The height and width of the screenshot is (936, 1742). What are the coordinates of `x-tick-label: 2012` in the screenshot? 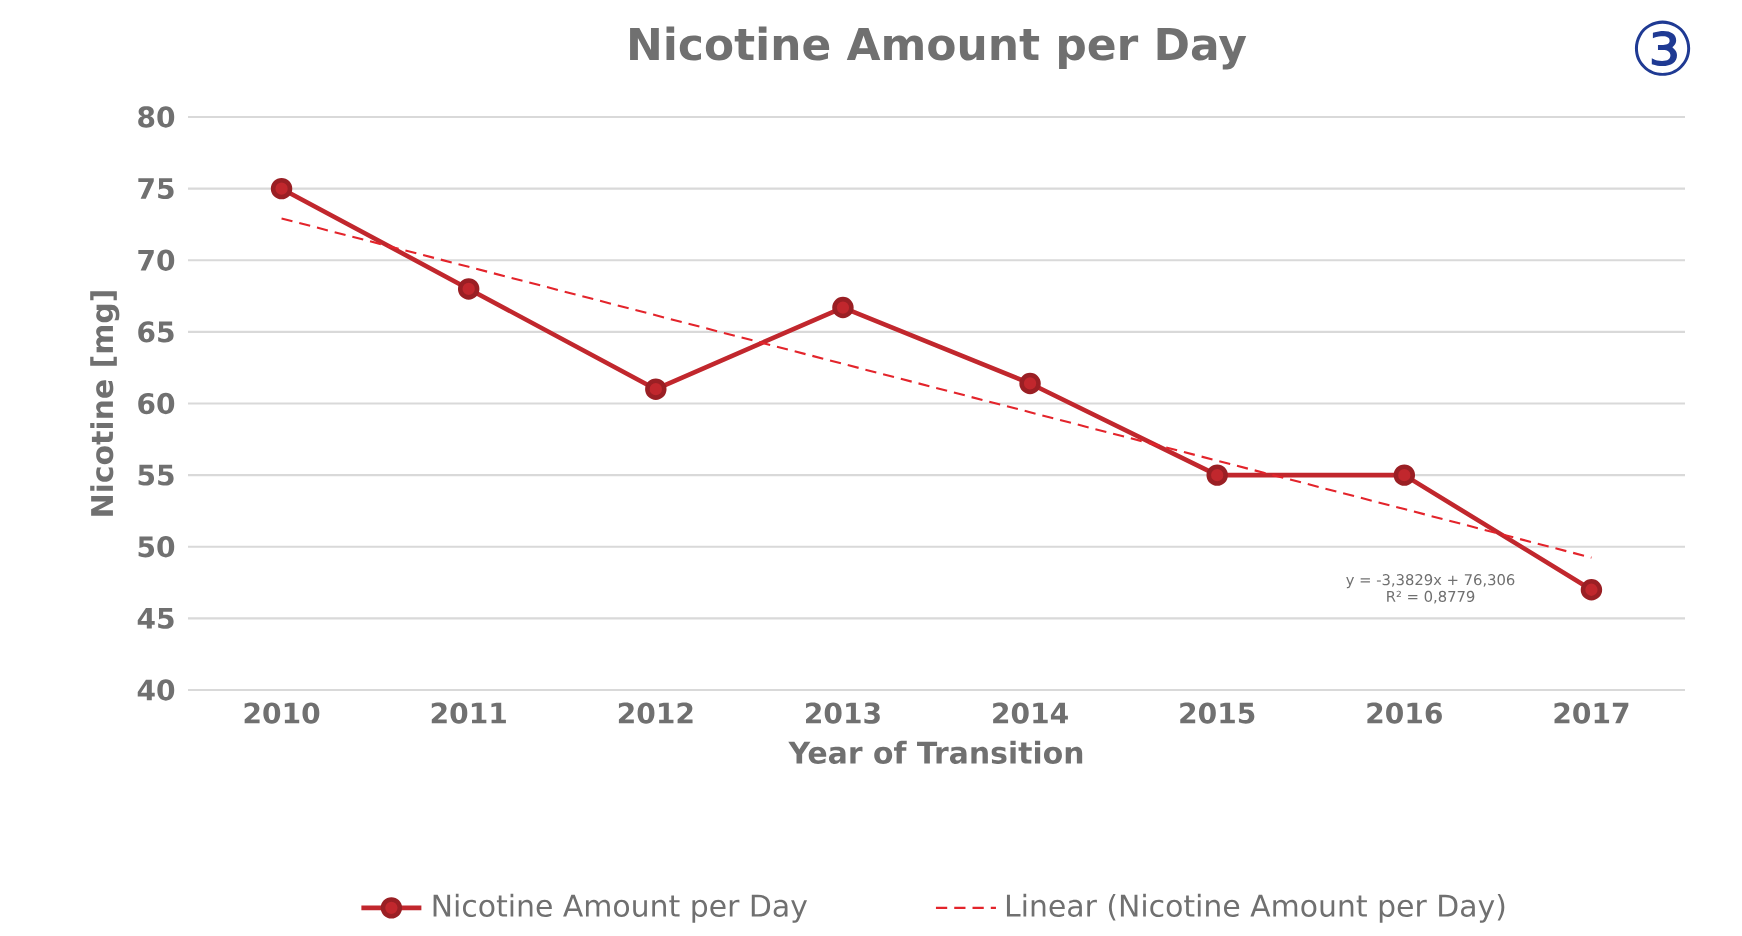 It's located at (655, 713).